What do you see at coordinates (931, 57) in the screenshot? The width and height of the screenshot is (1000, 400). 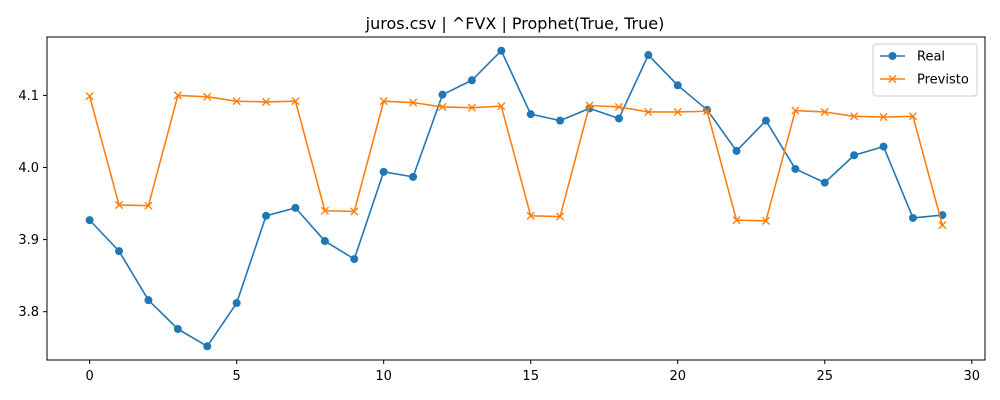 I see `legend-label: Real` at bounding box center [931, 57].